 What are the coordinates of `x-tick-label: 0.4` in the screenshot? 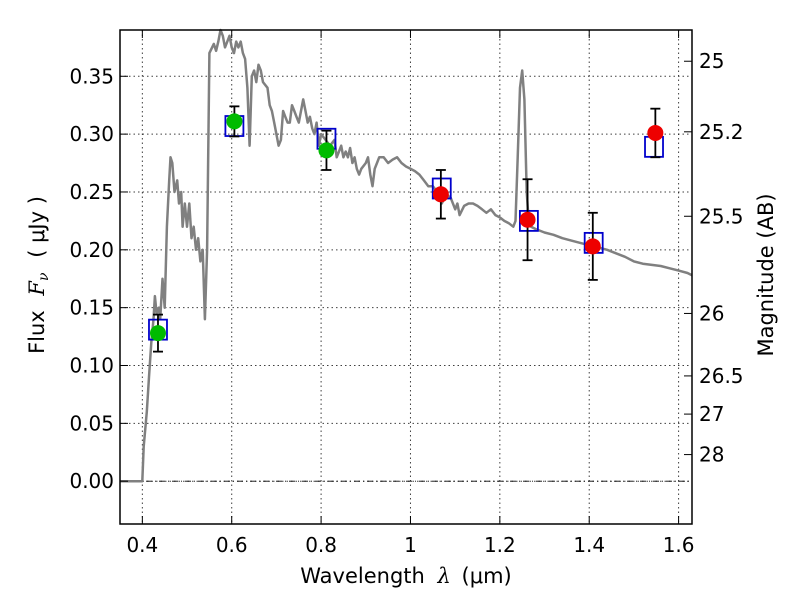 It's located at (142, 545).